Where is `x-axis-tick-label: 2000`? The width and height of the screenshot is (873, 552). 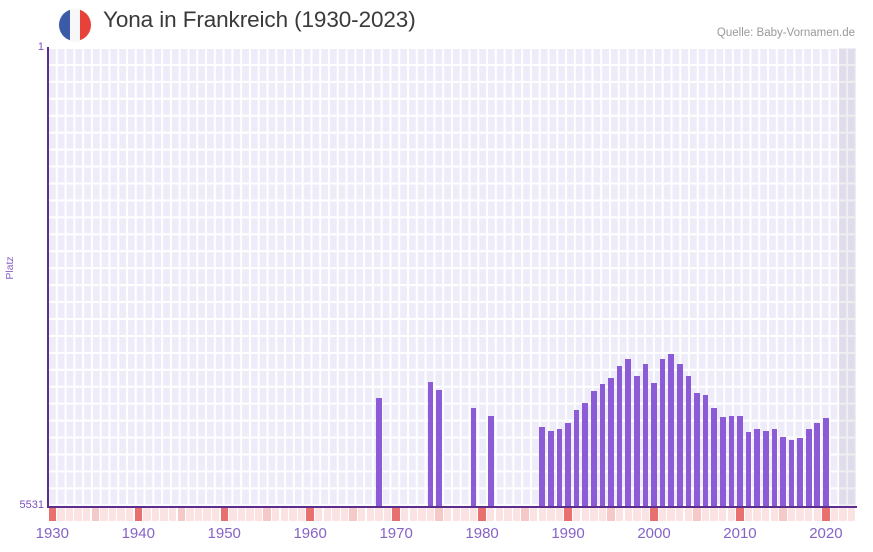
x-axis-tick-label: 2000 is located at coordinates (654, 533).